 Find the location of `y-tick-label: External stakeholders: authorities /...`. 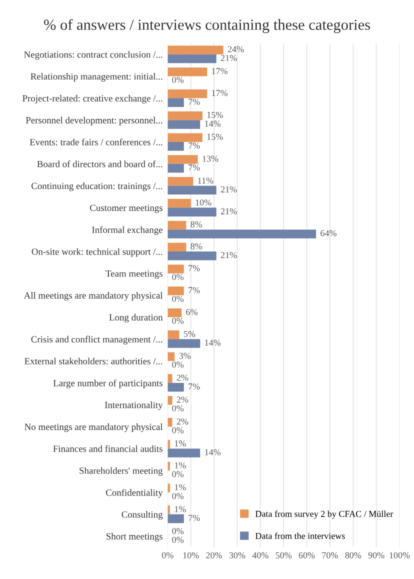

y-tick-label: External stakeholders: authorities /... is located at coordinates (93, 361).